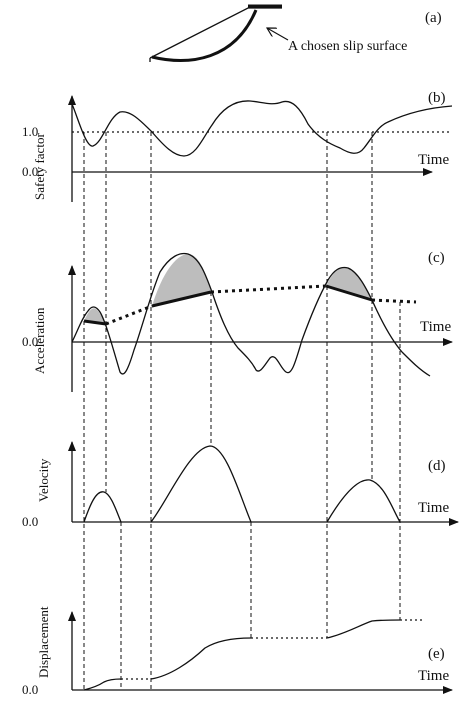 The image size is (474, 702). What do you see at coordinates (204, 35) in the screenshot?
I see `slip-surface-curve` at bounding box center [204, 35].